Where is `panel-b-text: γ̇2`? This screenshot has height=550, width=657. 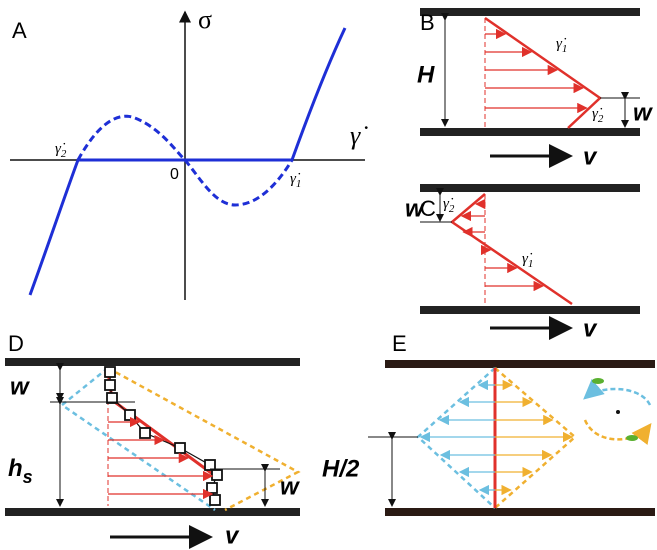
panel-b-text: γ̇2 is located at coordinates (598, 115).